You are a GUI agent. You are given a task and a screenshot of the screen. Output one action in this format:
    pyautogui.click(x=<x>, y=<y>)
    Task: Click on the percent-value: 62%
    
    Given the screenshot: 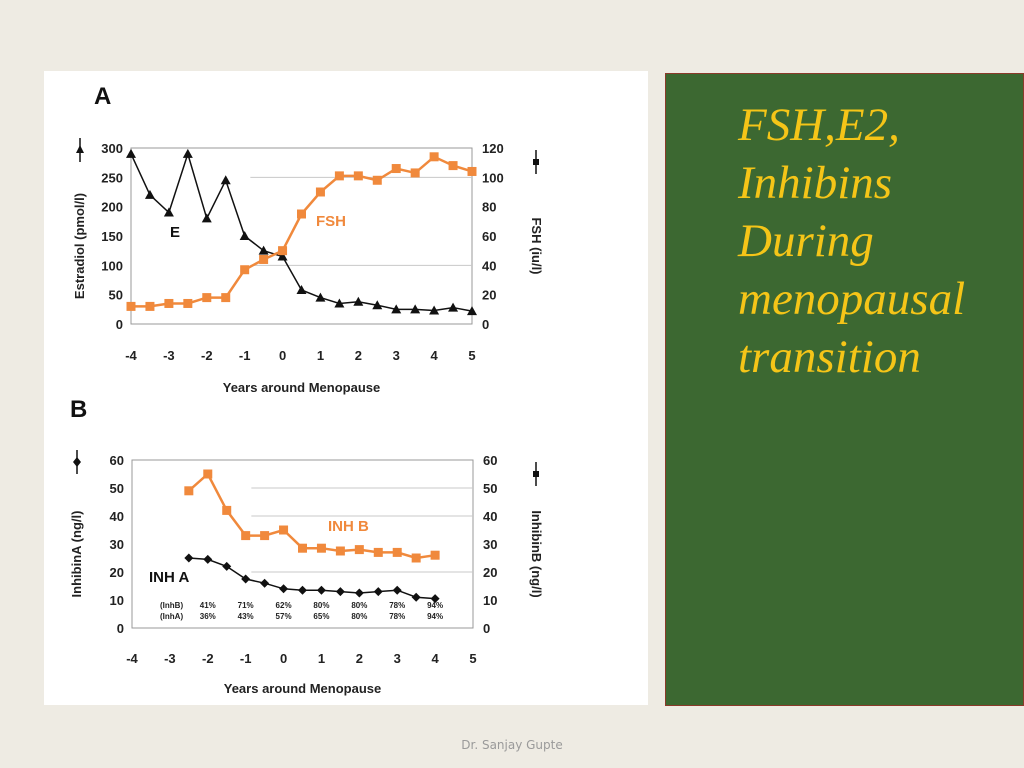 What is the action you would take?
    pyautogui.click(x=284, y=605)
    